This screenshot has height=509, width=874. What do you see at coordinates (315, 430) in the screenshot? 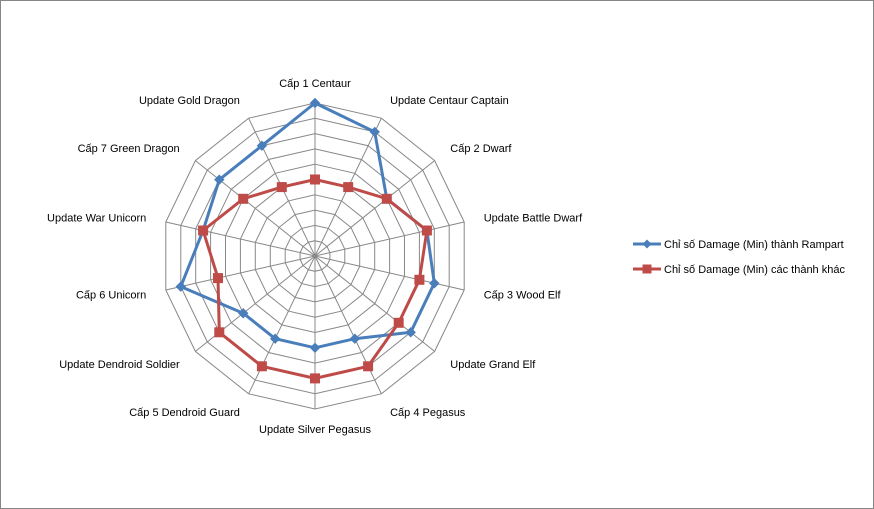
I see `category-label: Update Silver Pegasus` at bounding box center [315, 430].